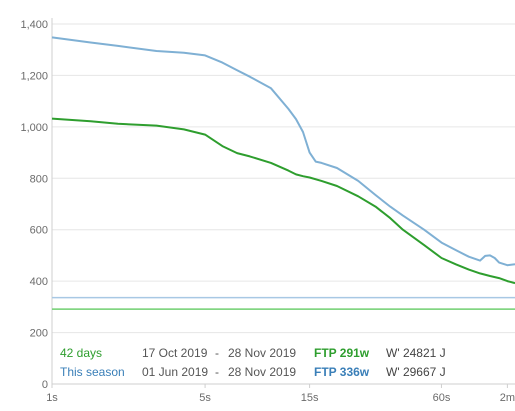  What do you see at coordinates (175, 371) in the screenshot?
I see `legend-from-date: 01 Jun 2019` at bounding box center [175, 371].